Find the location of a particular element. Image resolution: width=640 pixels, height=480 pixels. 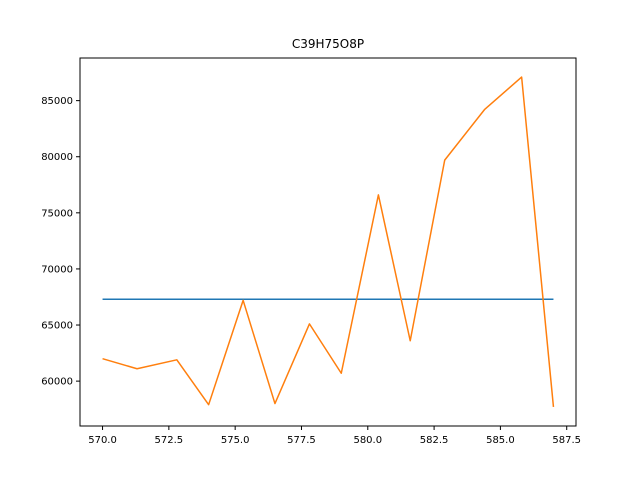

x-axis: 570.0 572.5 575.0 577.5 580.0 582.5 585.0 587.5 is located at coordinates (334, 436).